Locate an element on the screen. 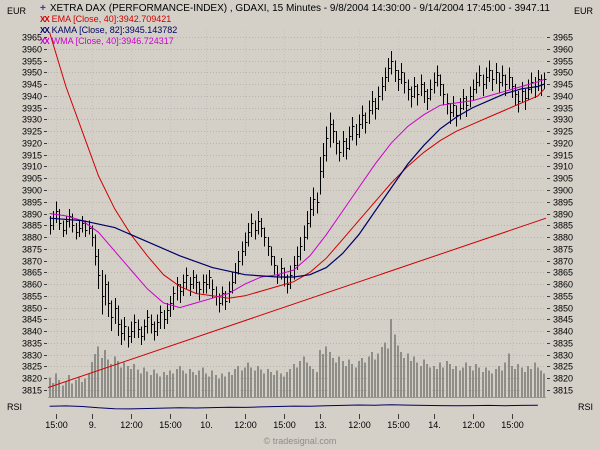 The height and width of the screenshot is (450, 600). wma-line-icon: XX is located at coordinates (45, 41).